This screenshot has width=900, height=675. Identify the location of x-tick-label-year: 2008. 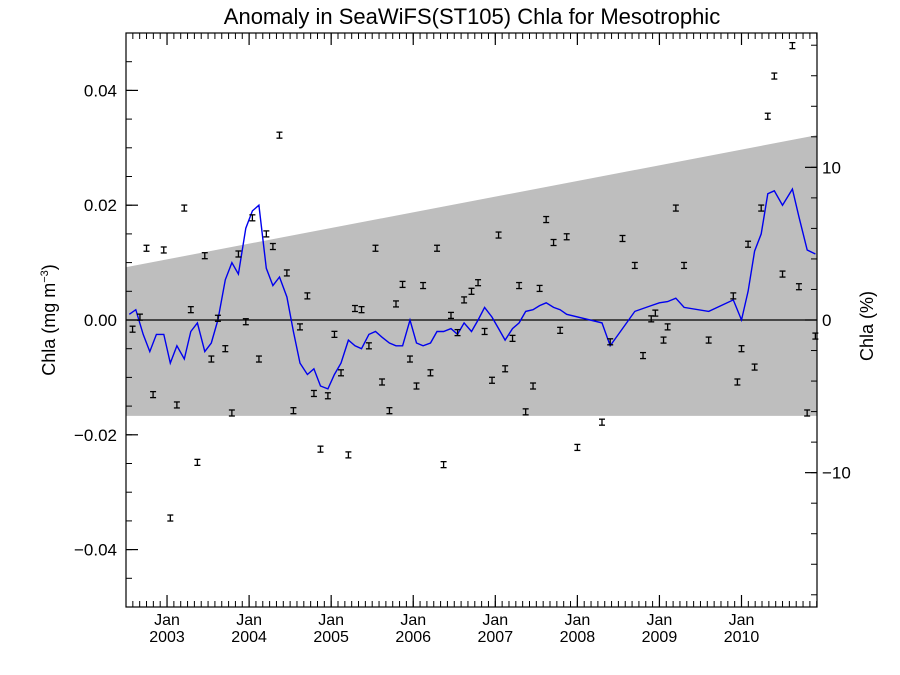
(578, 637).